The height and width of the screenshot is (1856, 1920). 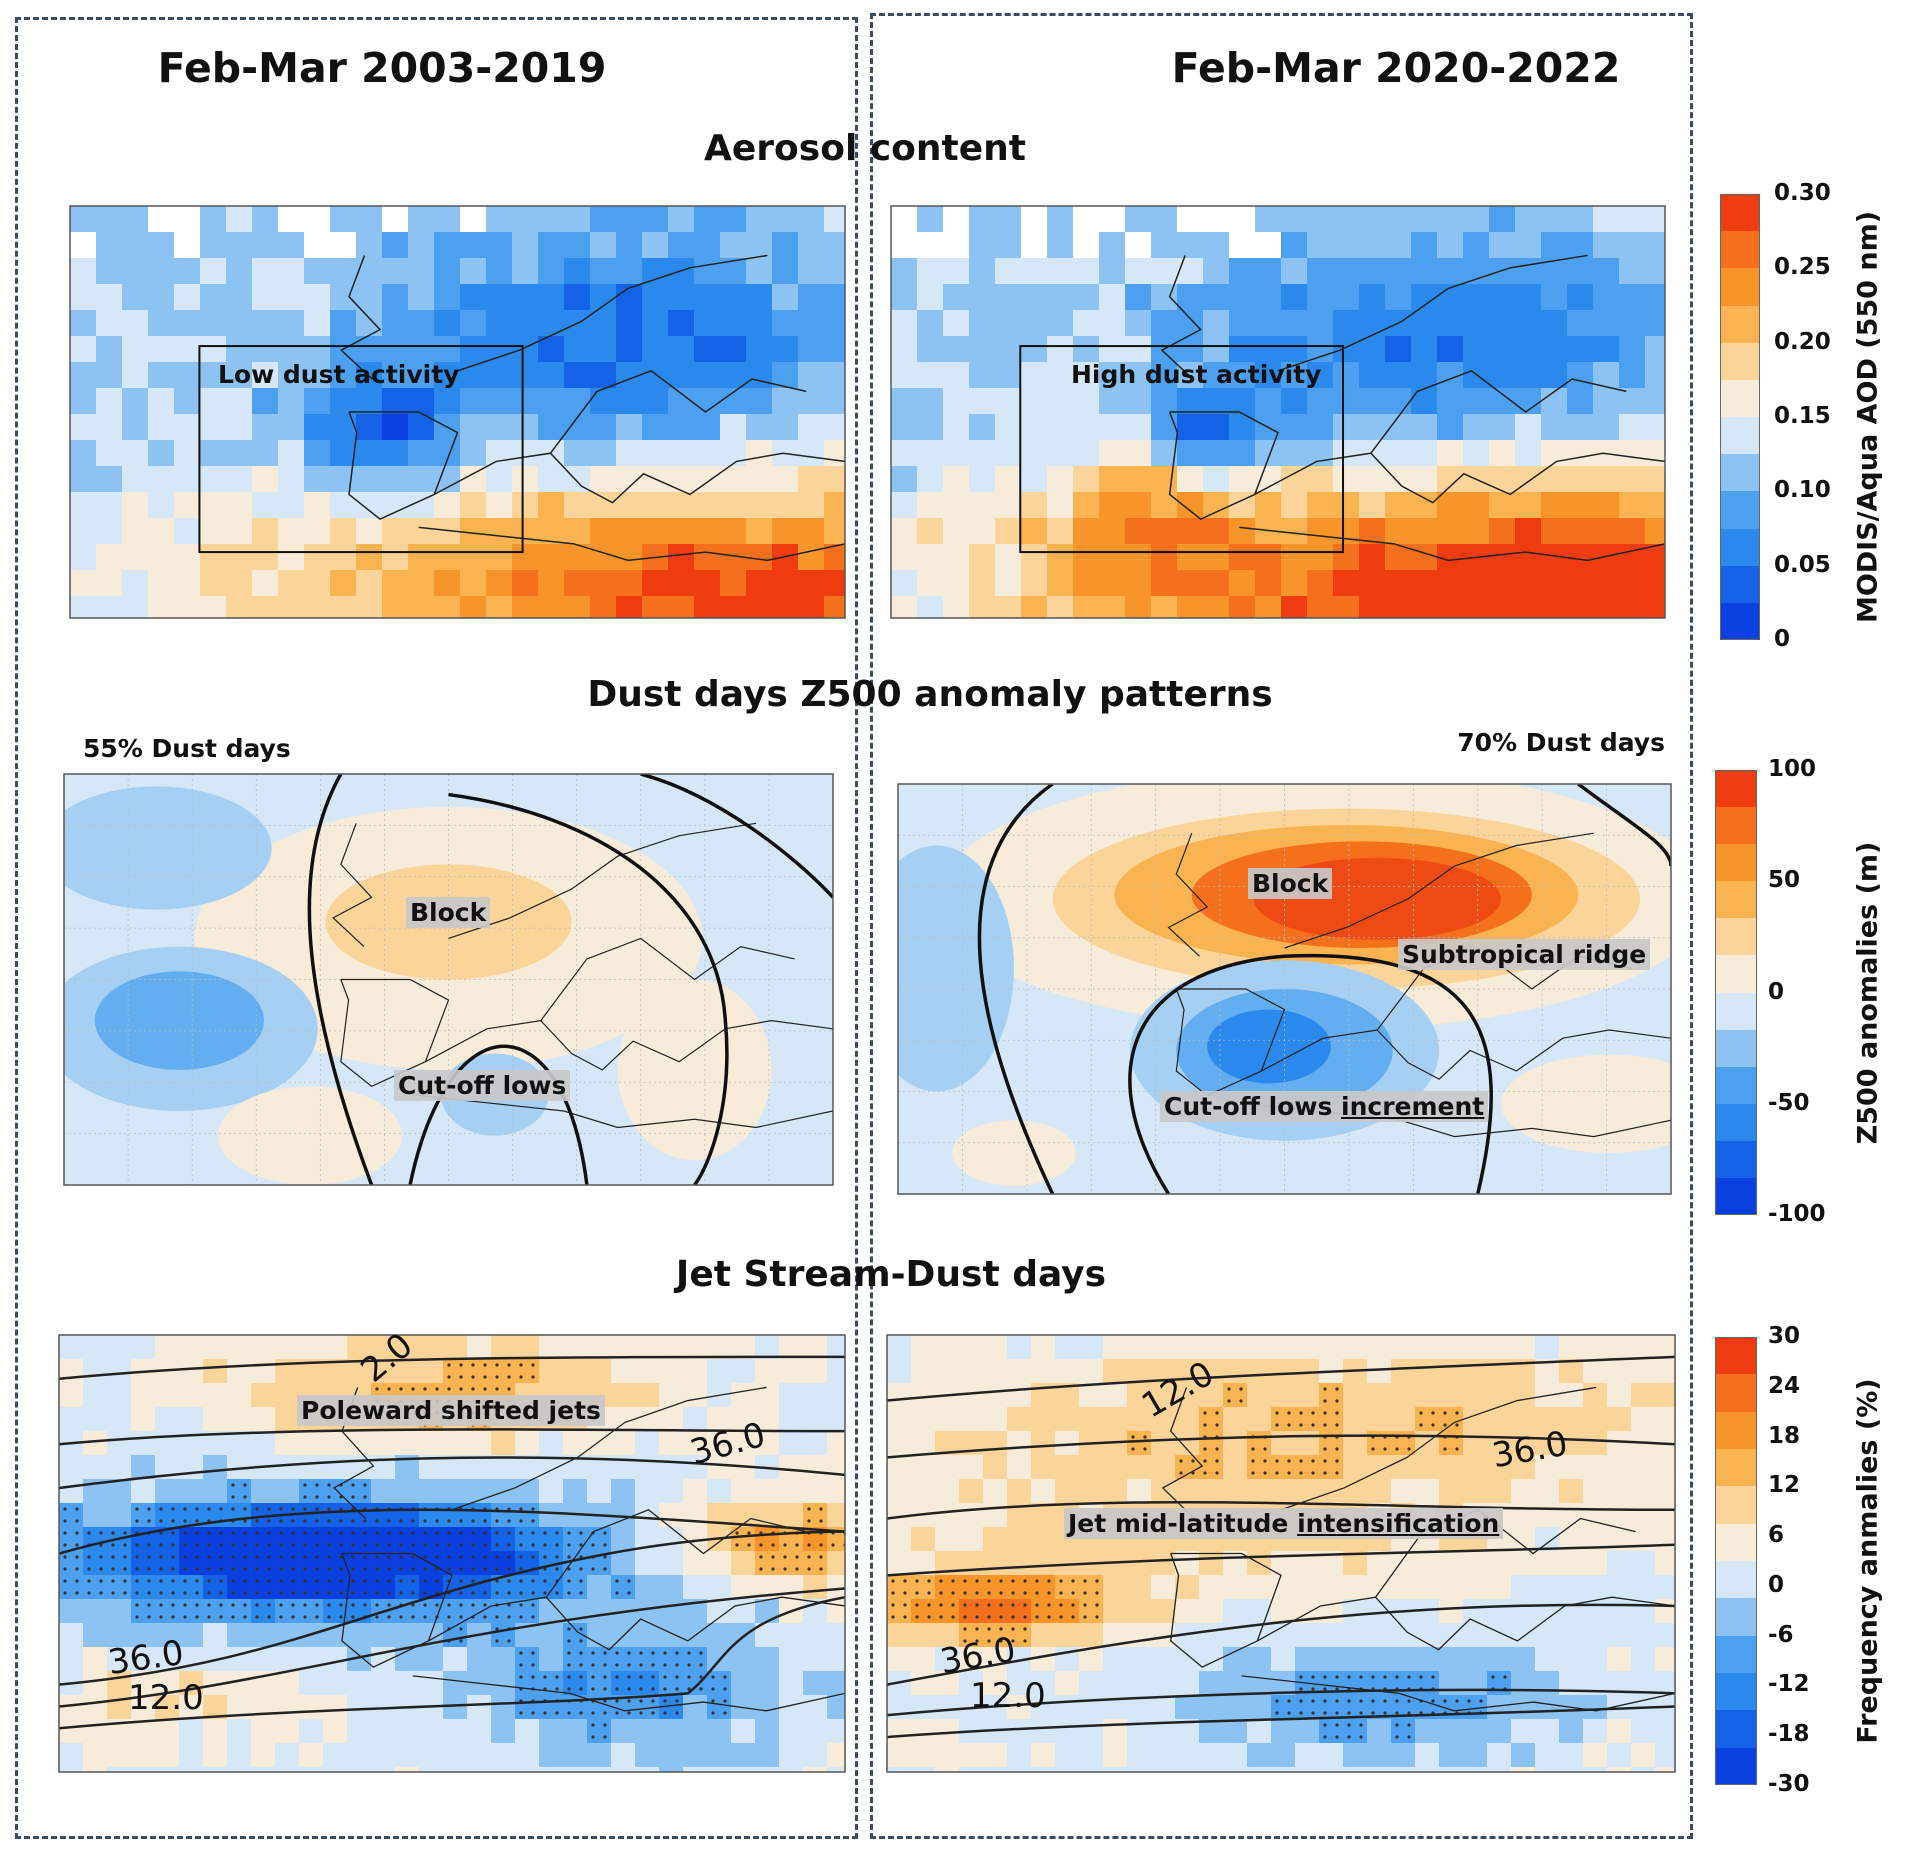 I want to click on z500-map-2003-2019, so click(x=448, y=979).